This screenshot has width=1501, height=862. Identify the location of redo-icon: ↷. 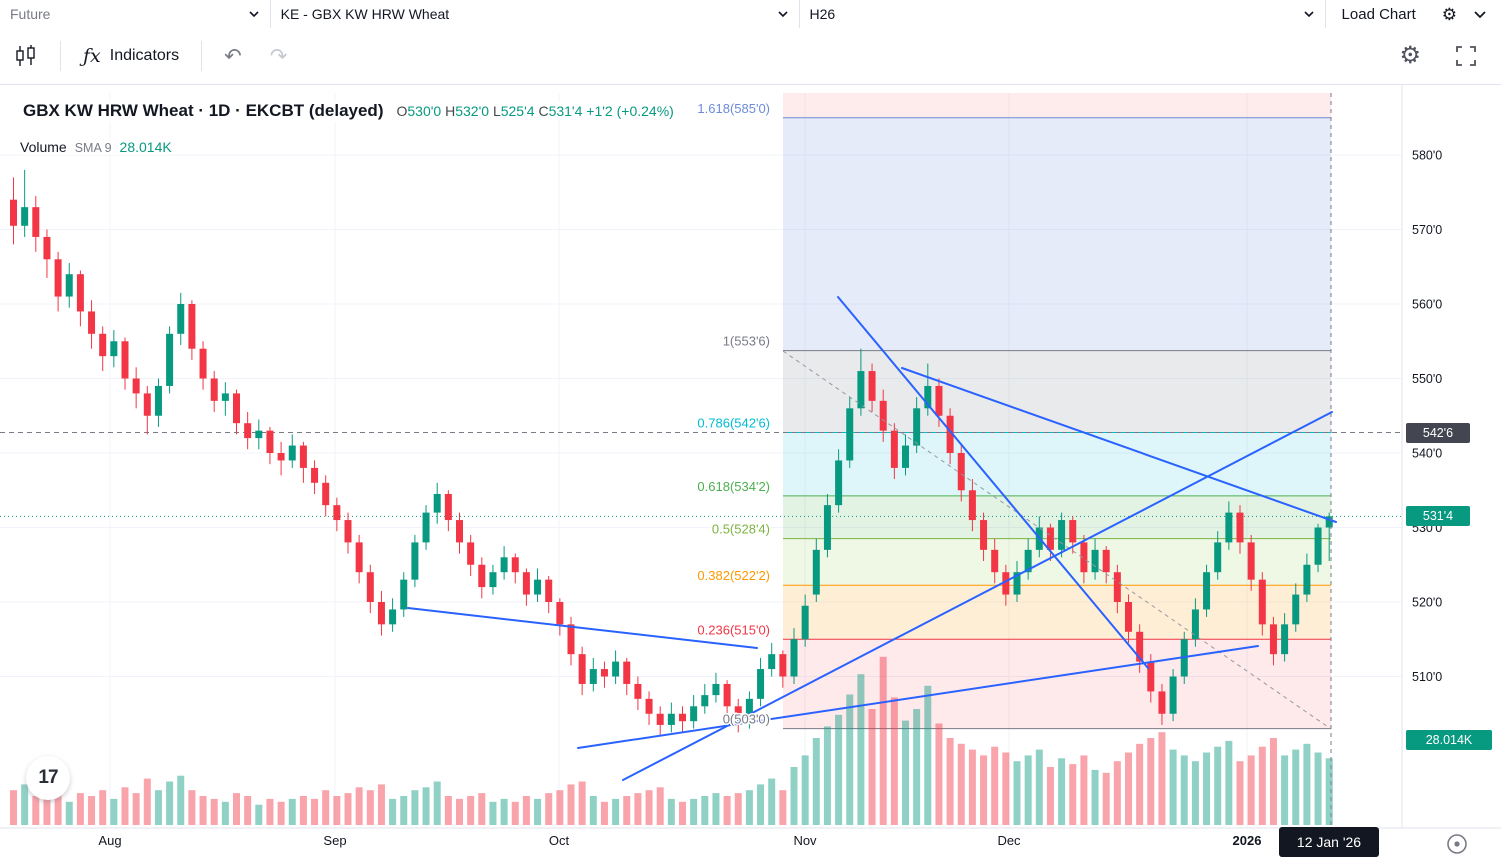
(278, 56).